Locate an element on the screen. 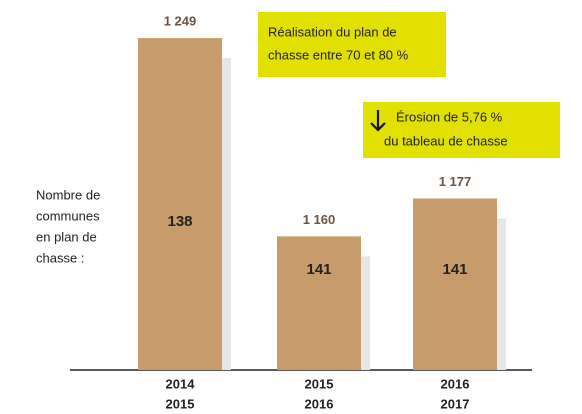  annotation-text: du tableau de chasse is located at coordinates (446, 140).